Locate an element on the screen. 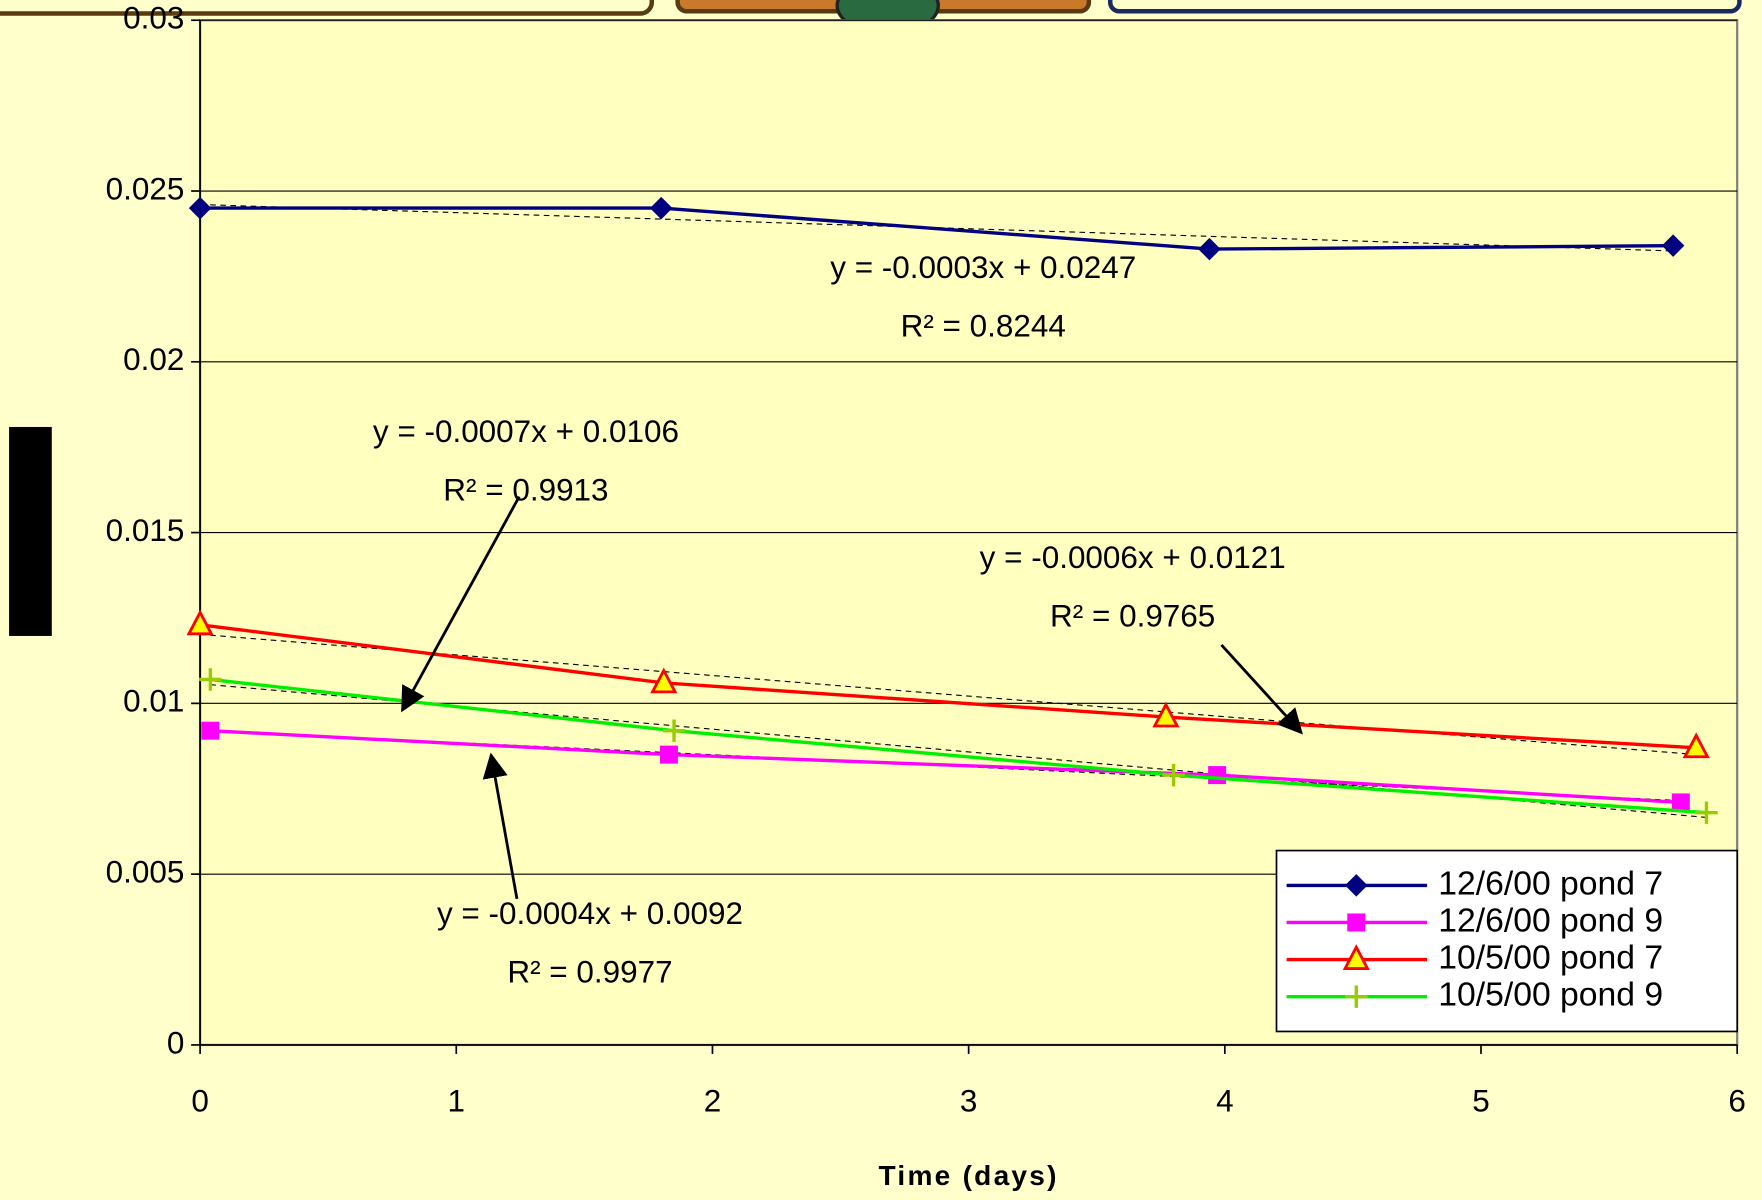 The width and height of the screenshot is (1762, 1200). x-tick-label: 4 is located at coordinates (1224, 1101).